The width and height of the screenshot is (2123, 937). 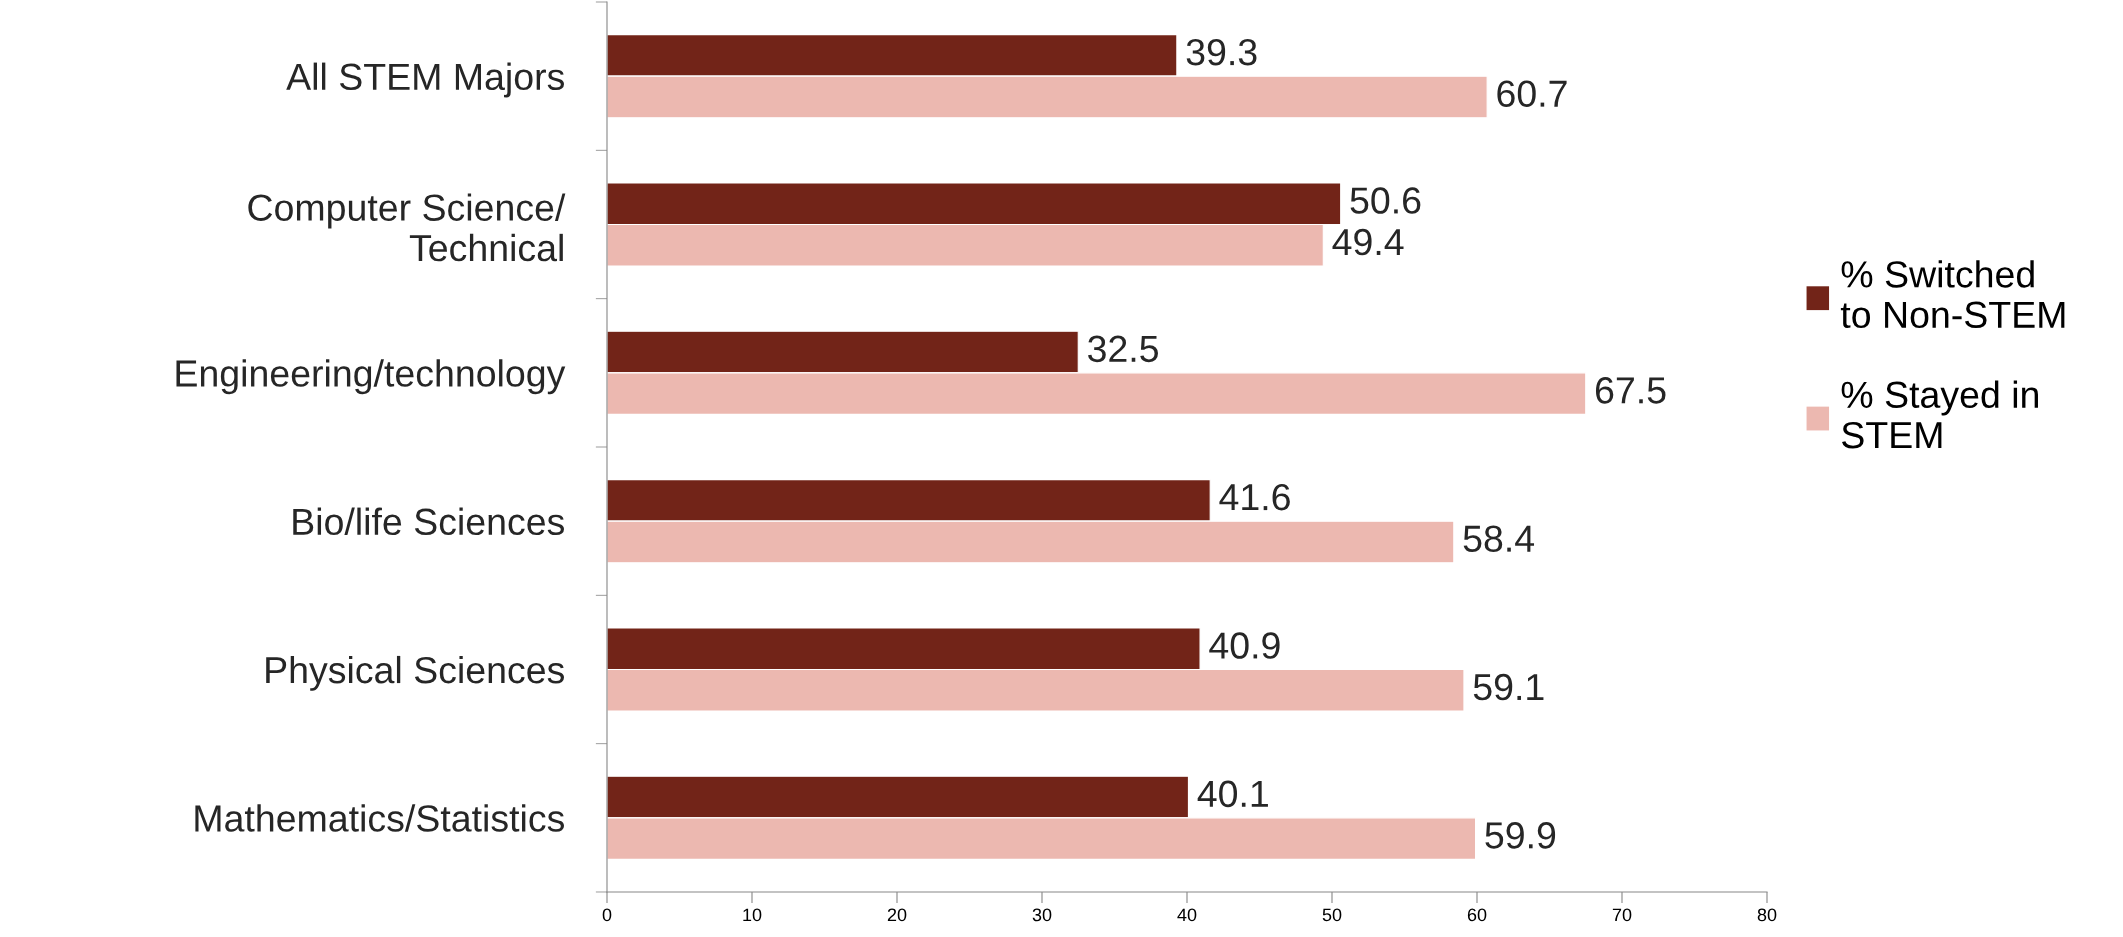 I want to click on x-tick-label: 70, so click(x=1622, y=915).